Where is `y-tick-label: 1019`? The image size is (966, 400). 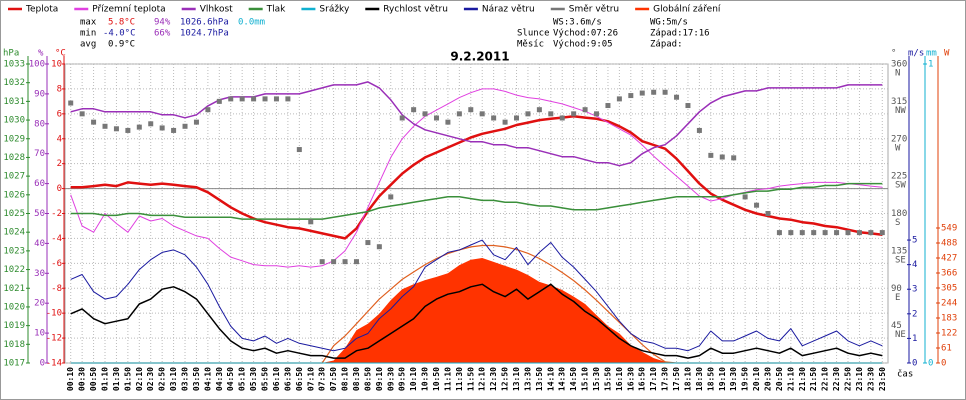 y-tick-label: 1019 is located at coordinates (14, 326).